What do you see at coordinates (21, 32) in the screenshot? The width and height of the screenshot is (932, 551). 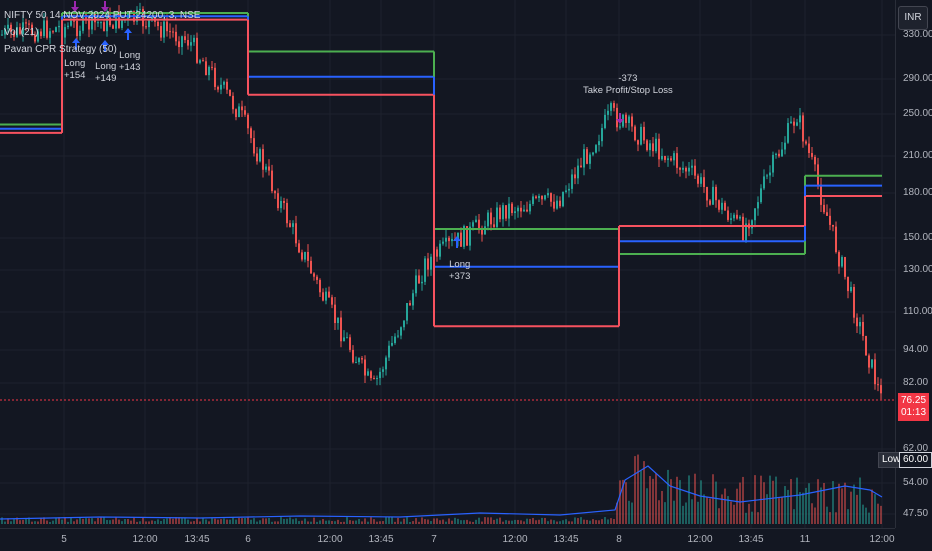 I see `volume-indicator-legend: Vol (21)` at bounding box center [21, 32].